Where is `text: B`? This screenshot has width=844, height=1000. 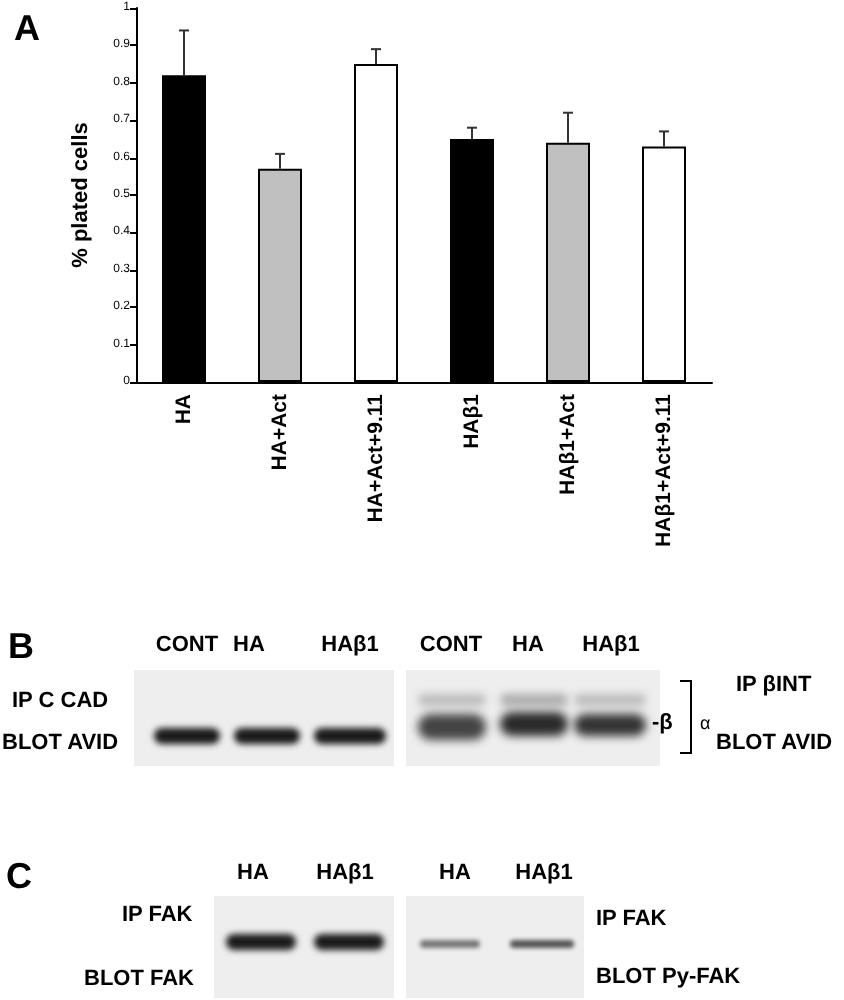
text: B is located at coordinates (21, 646).